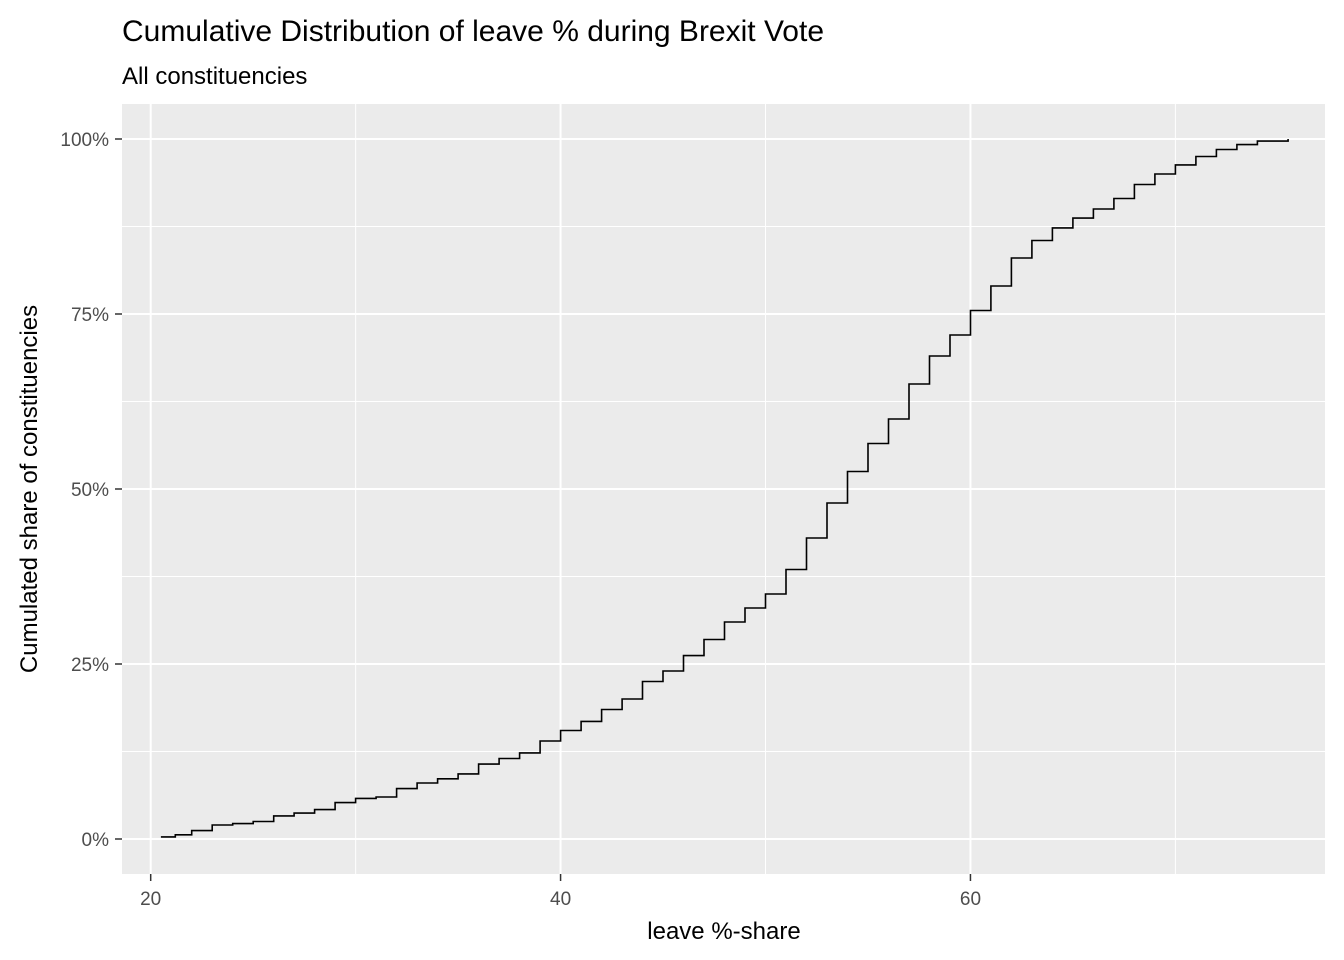 The width and height of the screenshot is (1344, 960). What do you see at coordinates (90, 315) in the screenshot?
I see `y-tick-label: 75%` at bounding box center [90, 315].